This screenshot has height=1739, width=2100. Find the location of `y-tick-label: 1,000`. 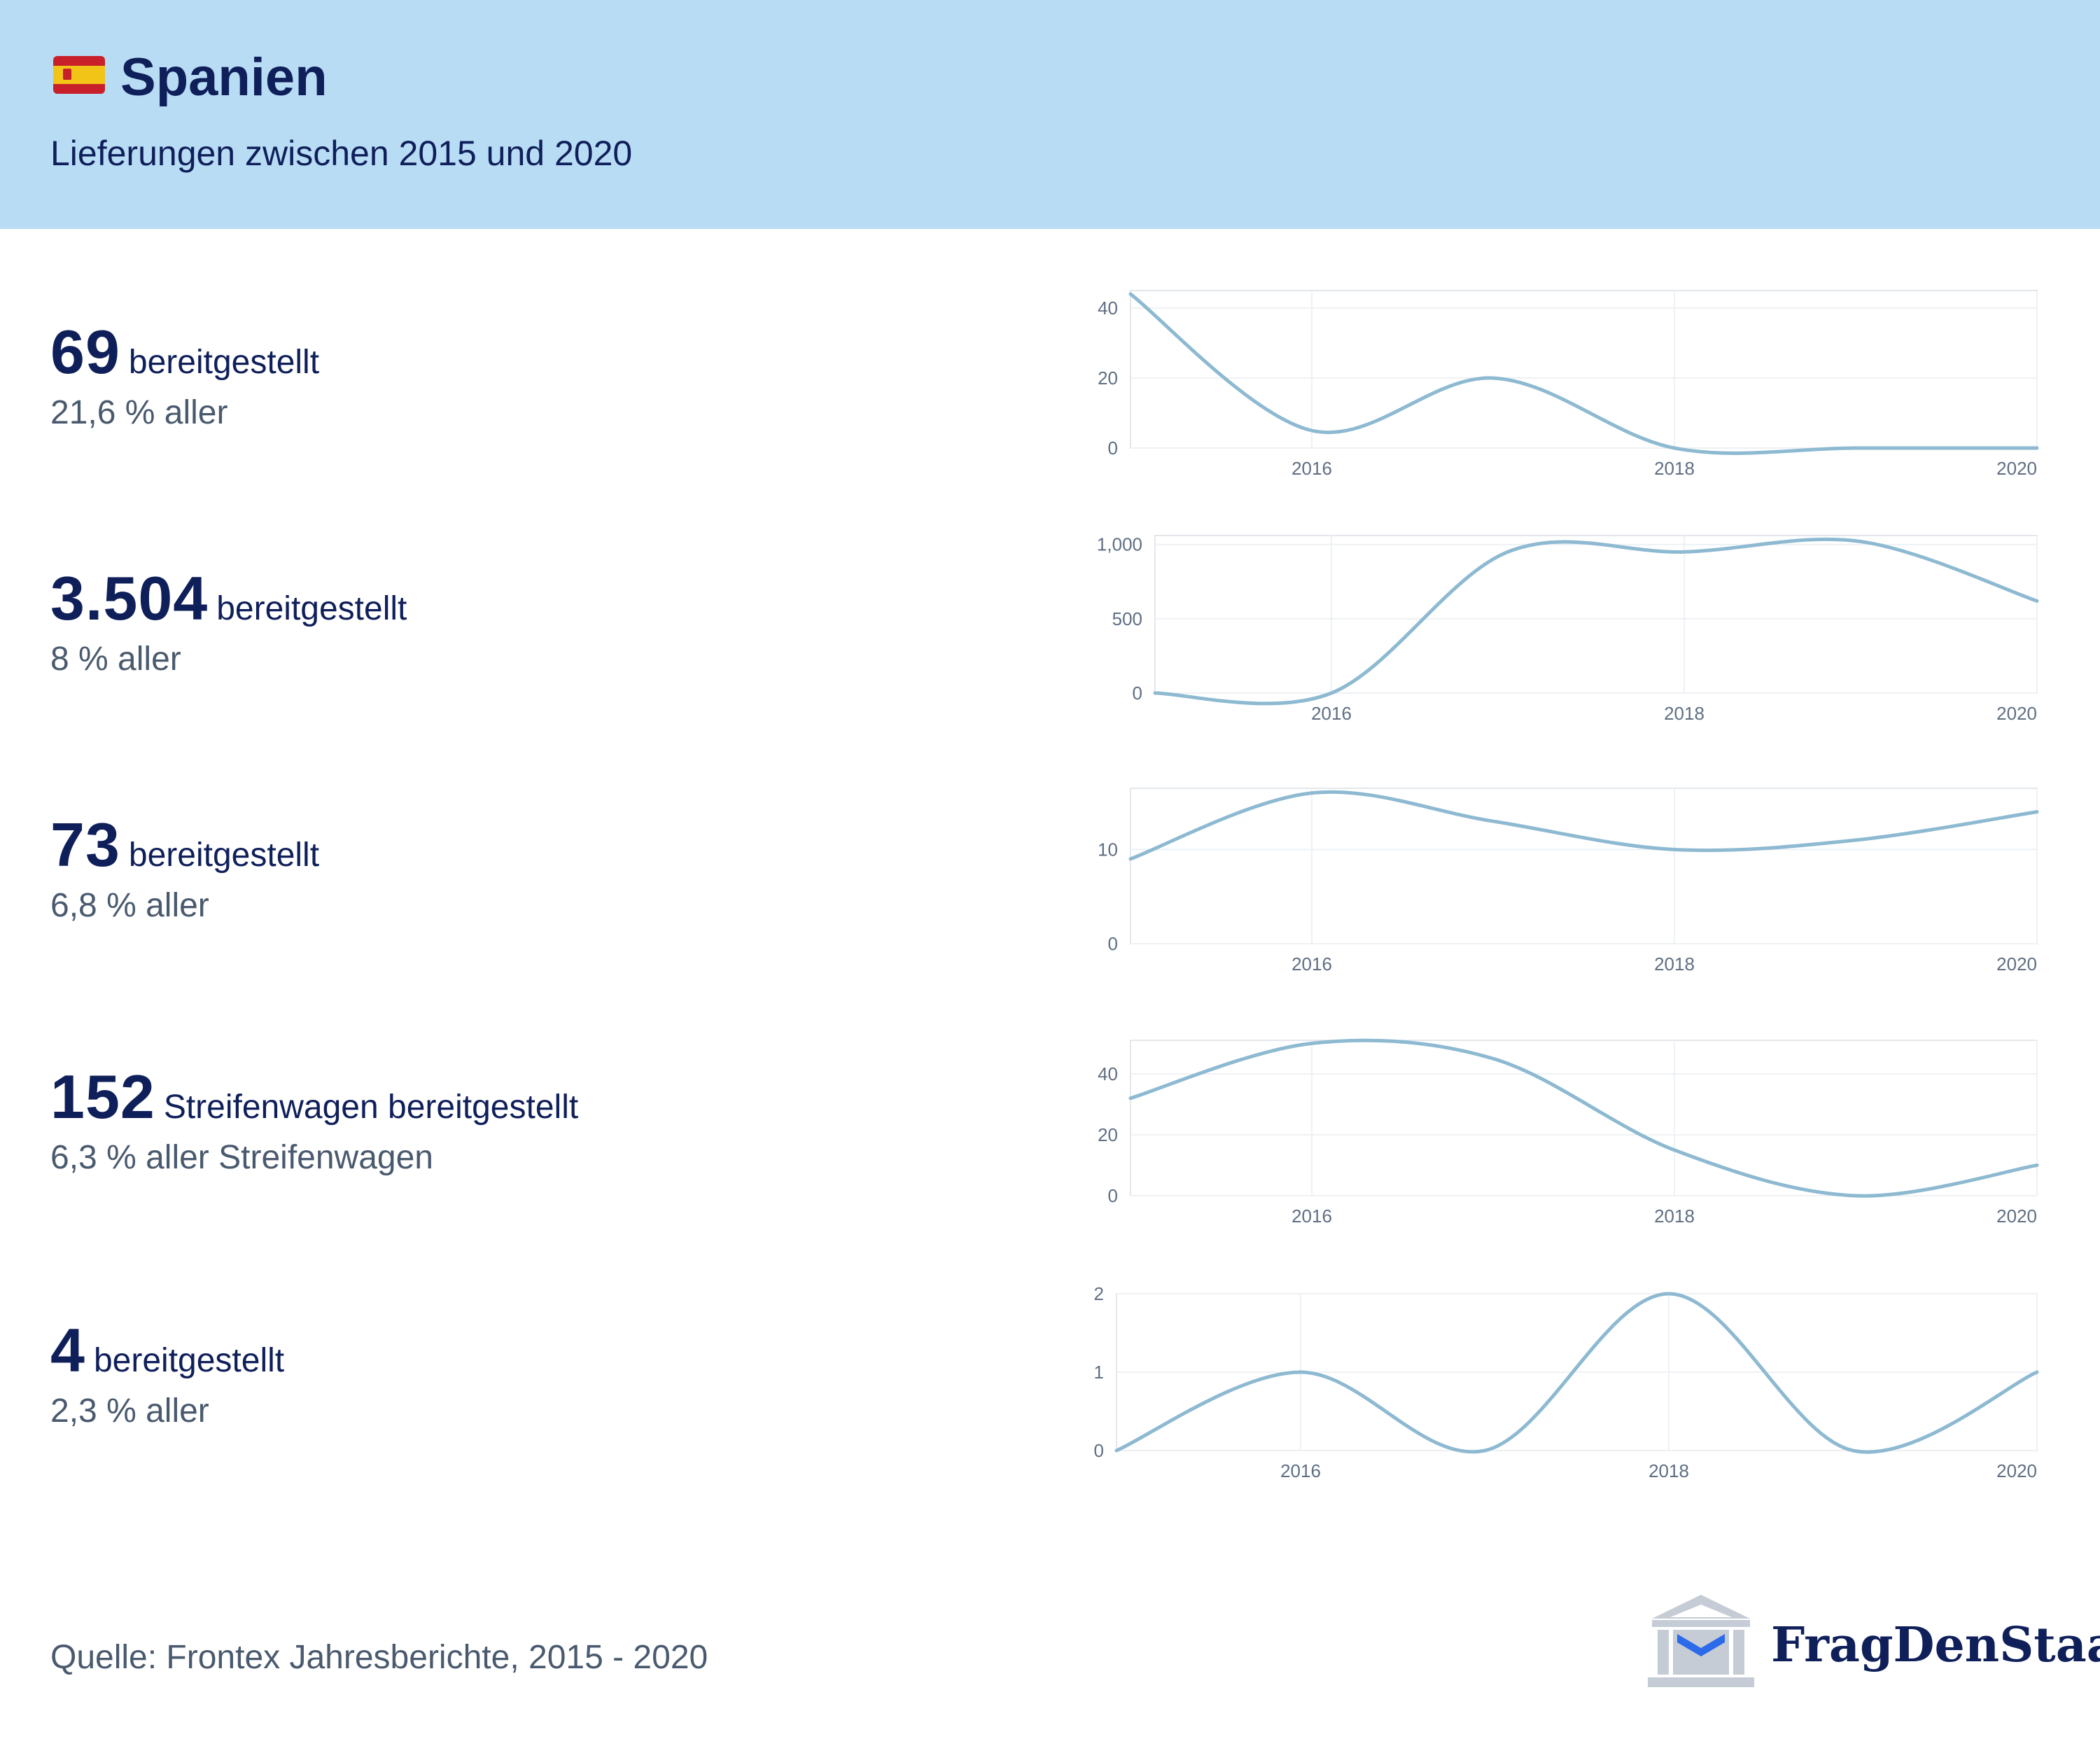

y-tick-label: 1,000 is located at coordinates (1119, 544).